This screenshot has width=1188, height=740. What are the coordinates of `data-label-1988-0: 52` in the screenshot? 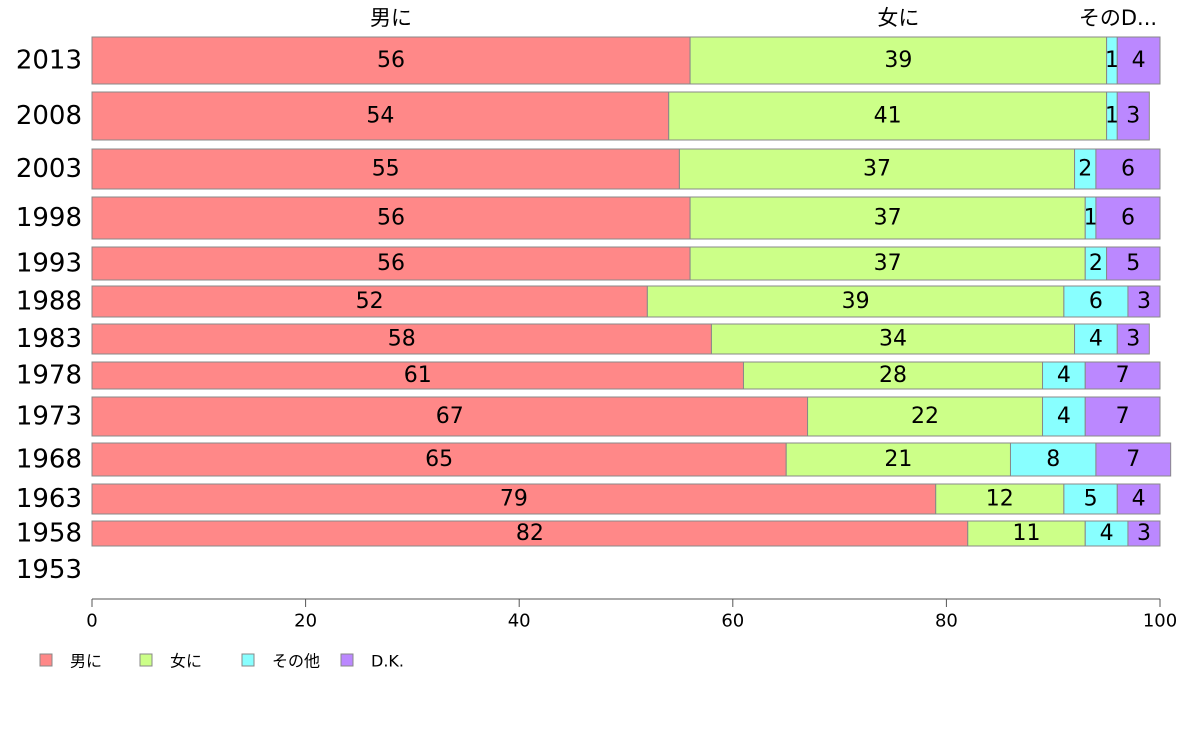 It's located at (370, 301).